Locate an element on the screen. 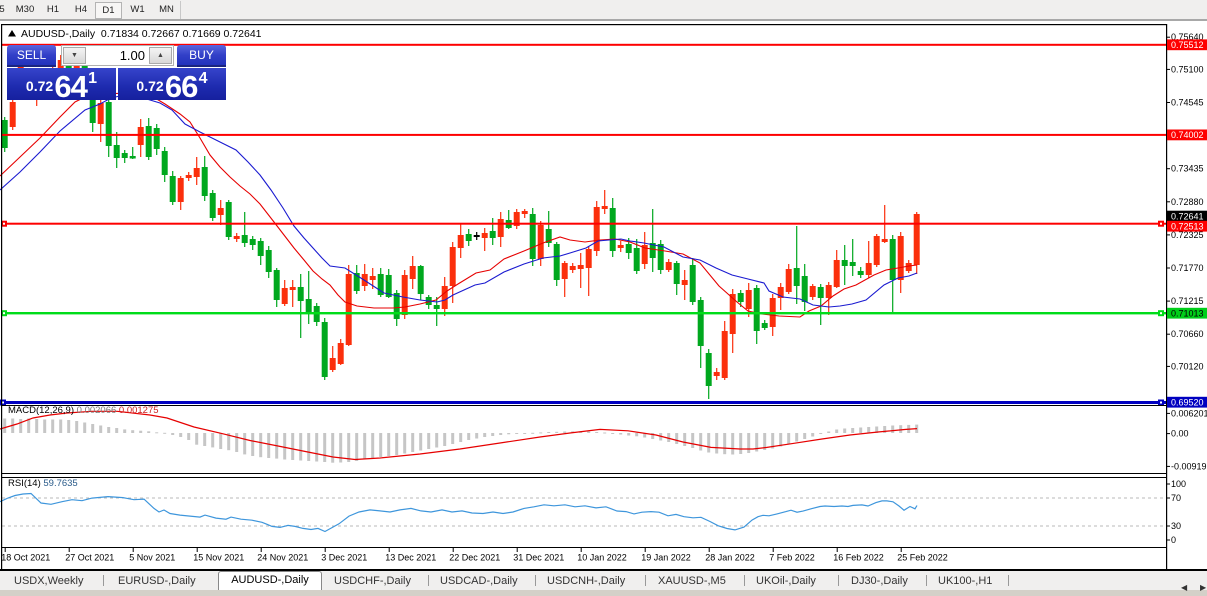 The width and height of the screenshot is (1207, 596). svg-text: 25 Feb 2022 is located at coordinates (922, 558).